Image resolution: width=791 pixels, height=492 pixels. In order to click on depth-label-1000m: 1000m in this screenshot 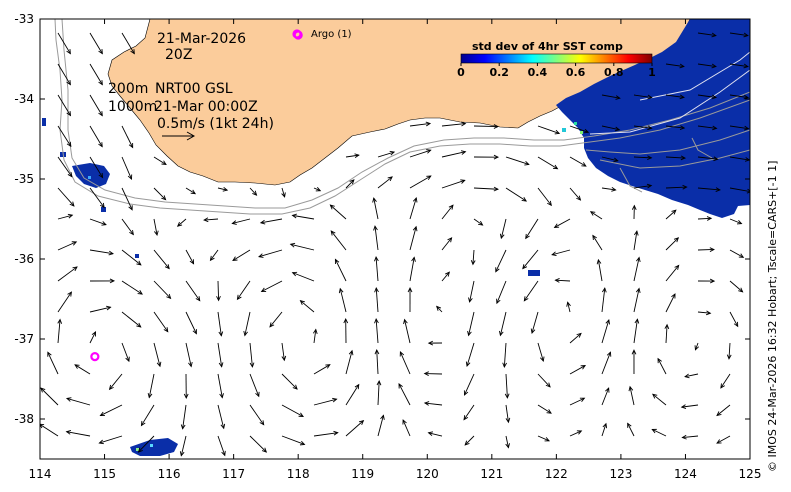, I will do `click(132, 107)`.